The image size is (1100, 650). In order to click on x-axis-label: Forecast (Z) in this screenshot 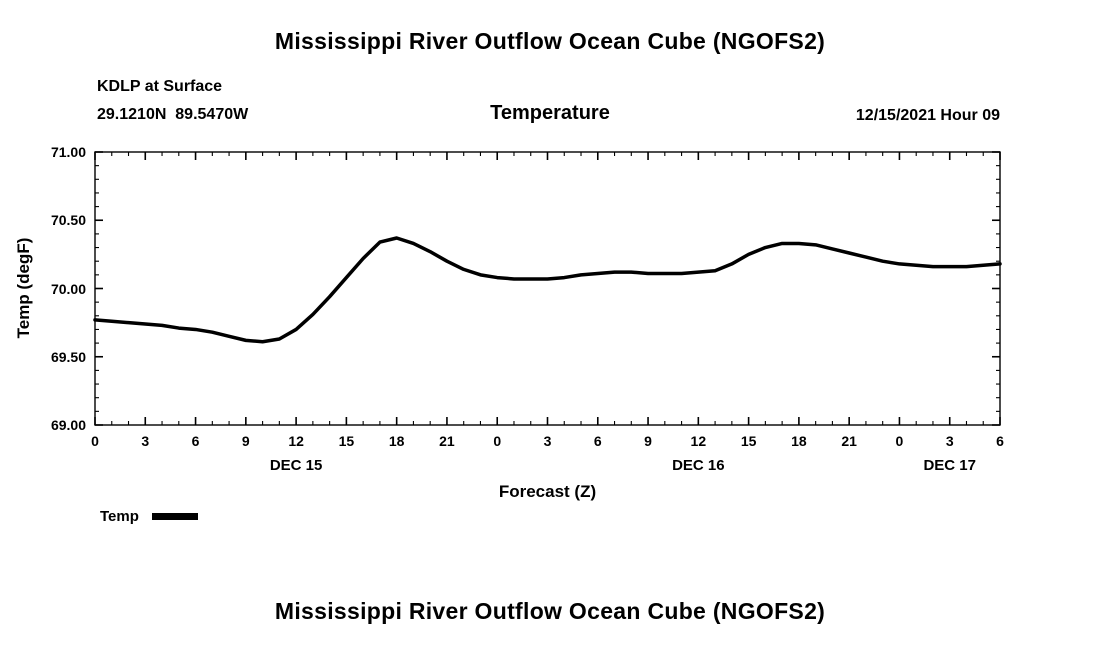, I will do `click(547, 491)`.